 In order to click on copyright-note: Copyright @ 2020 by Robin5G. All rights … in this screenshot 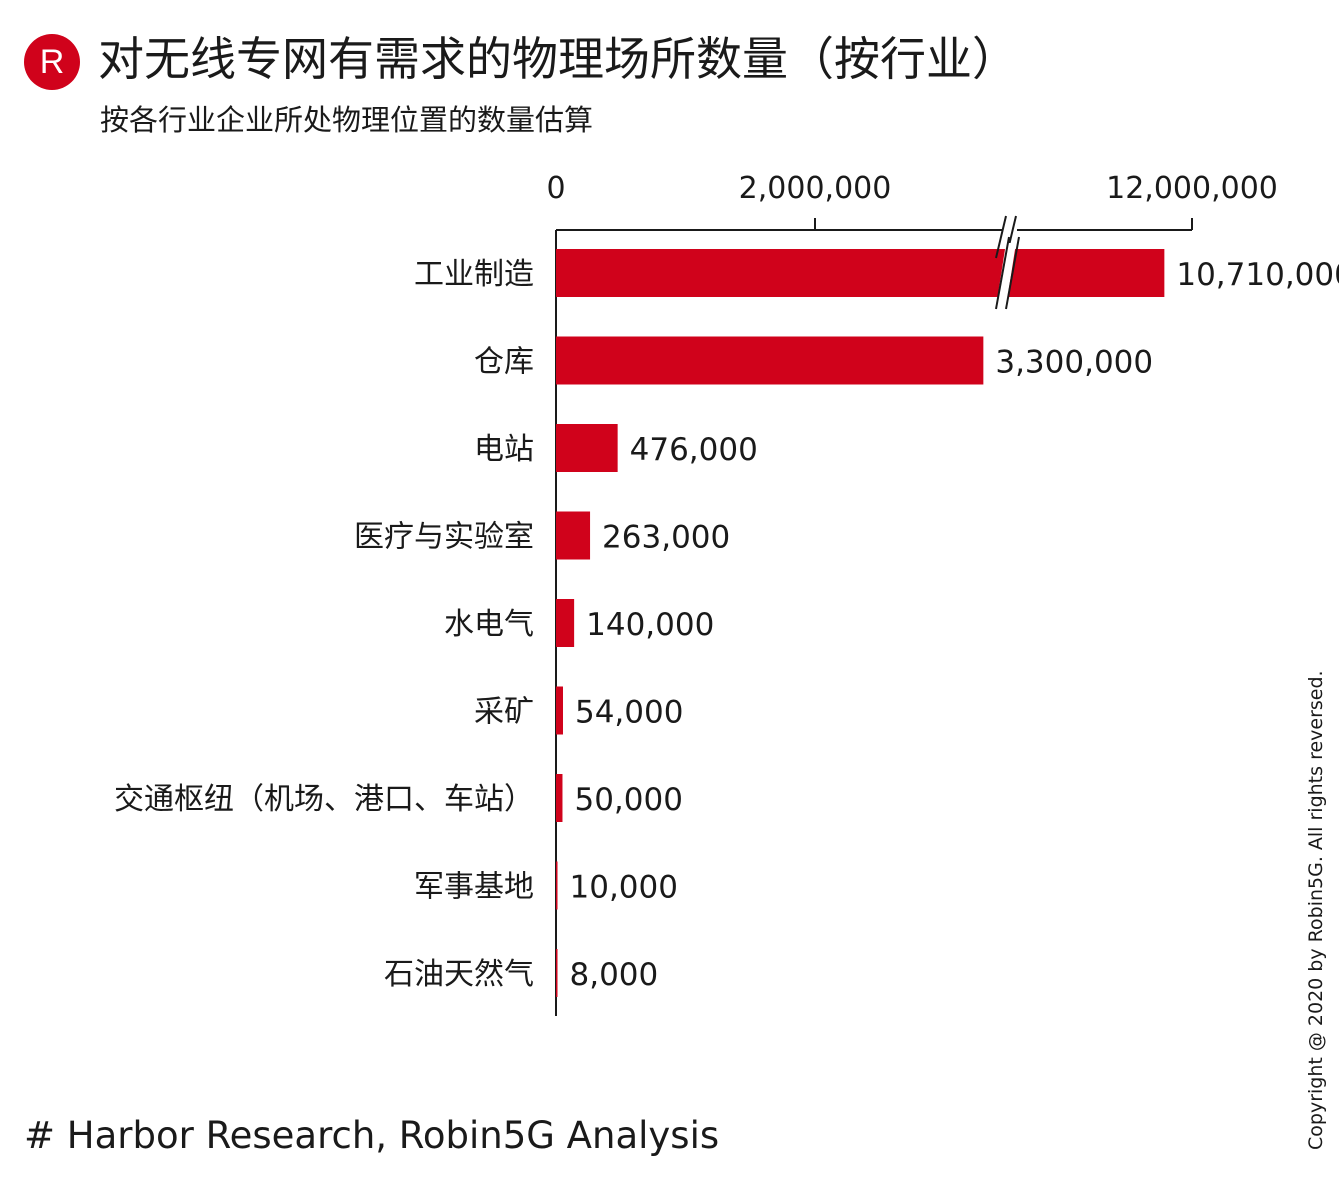, I will do `click(1316, 910)`.